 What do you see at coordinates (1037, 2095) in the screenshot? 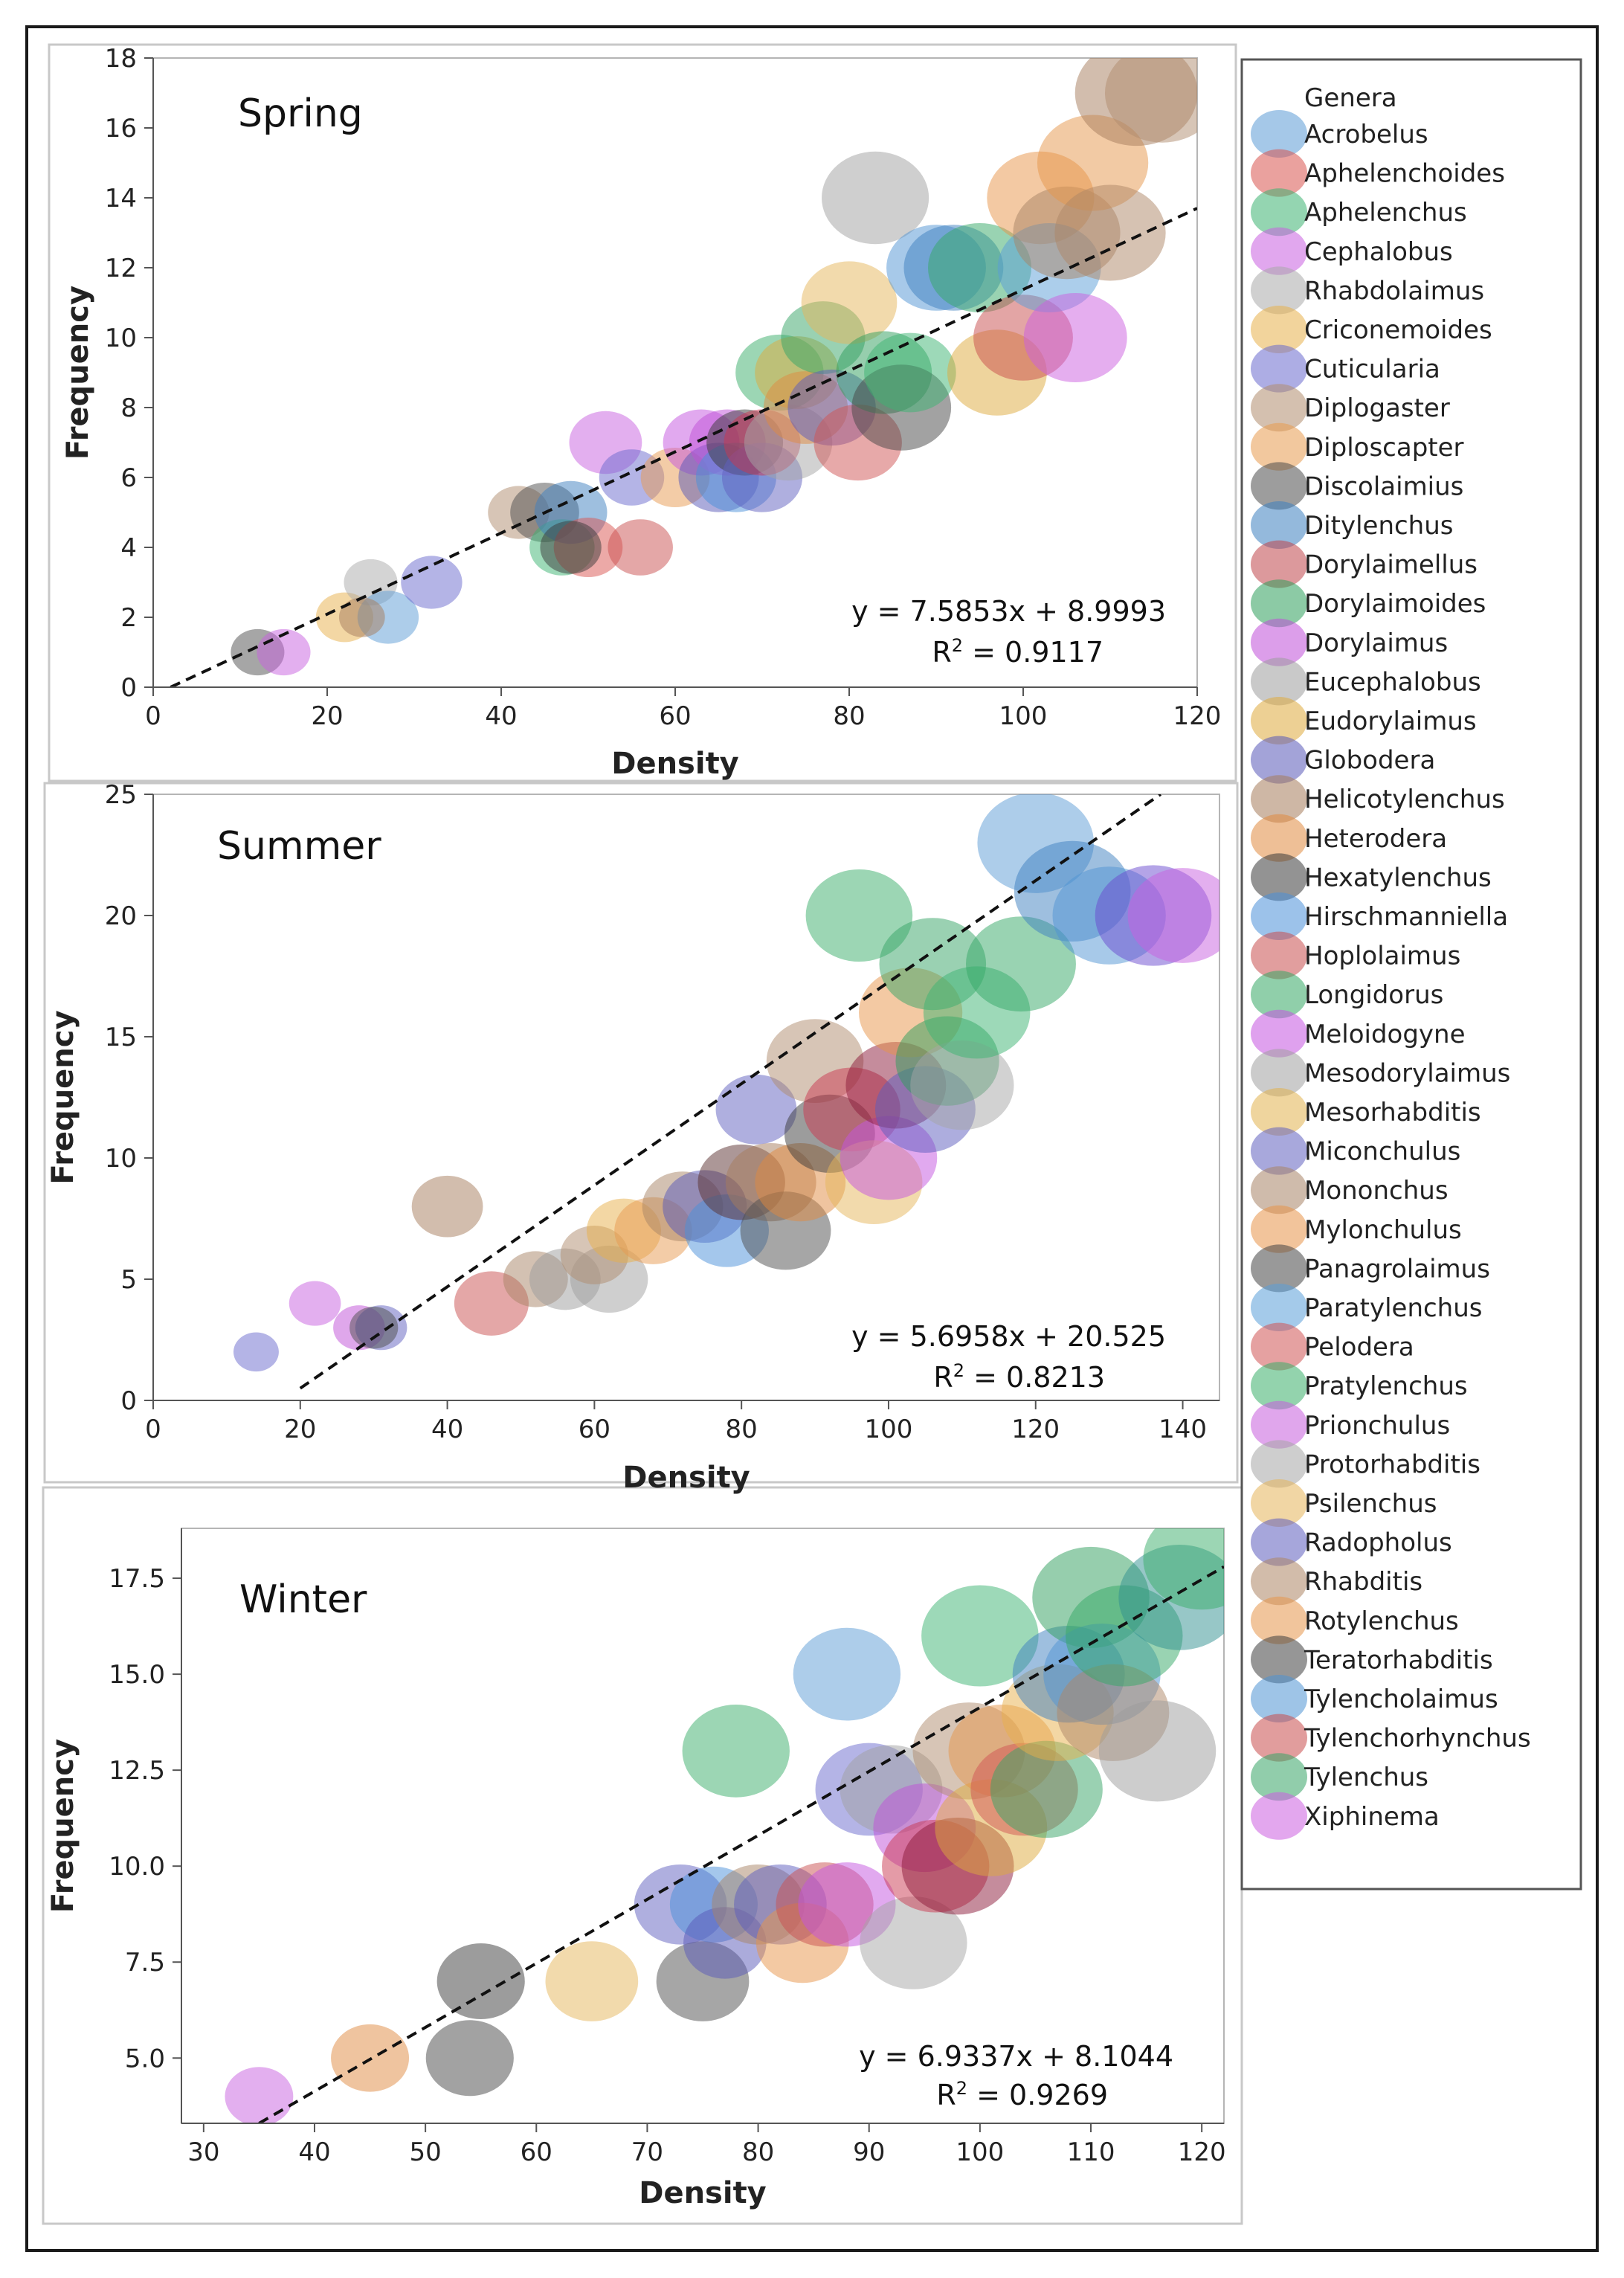
I see `r-squared-value: = 0.9269` at bounding box center [1037, 2095].